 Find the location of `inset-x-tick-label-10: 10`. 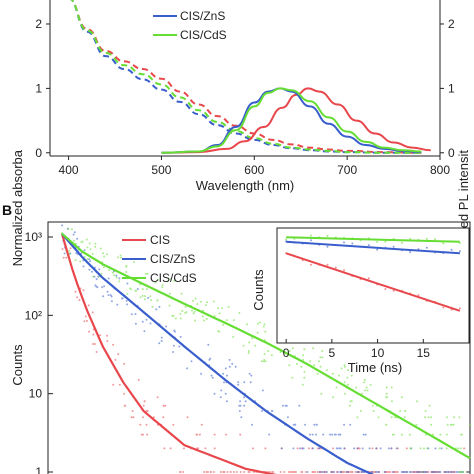

inset-x-tick-label-10: 10 is located at coordinates (378, 353).